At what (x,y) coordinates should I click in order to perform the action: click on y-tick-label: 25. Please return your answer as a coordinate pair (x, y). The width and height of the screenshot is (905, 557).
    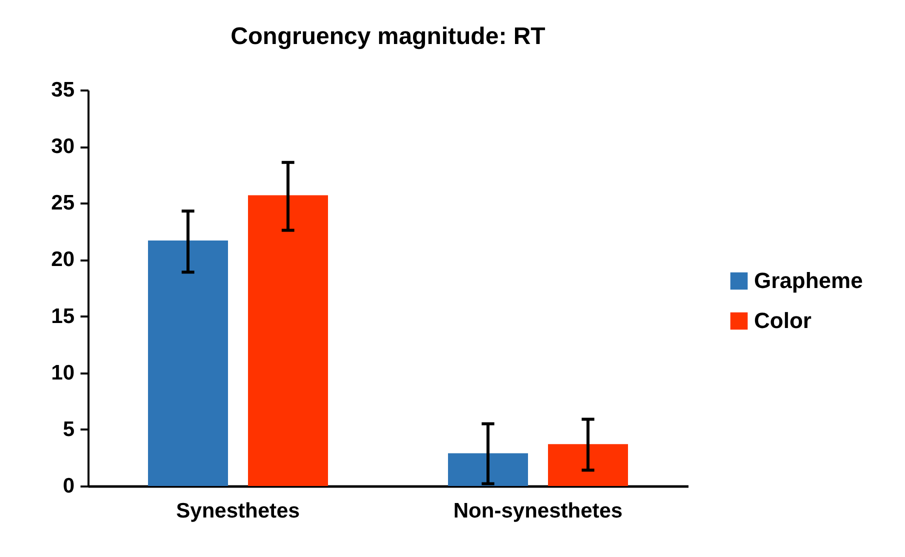
    Looking at the image, I should click on (63, 203).